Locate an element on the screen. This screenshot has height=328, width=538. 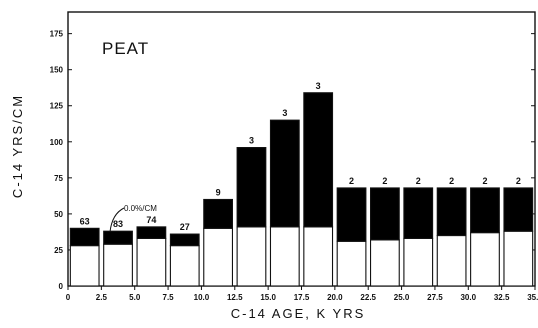
data-label-11: 2 is located at coordinates (451, 181).